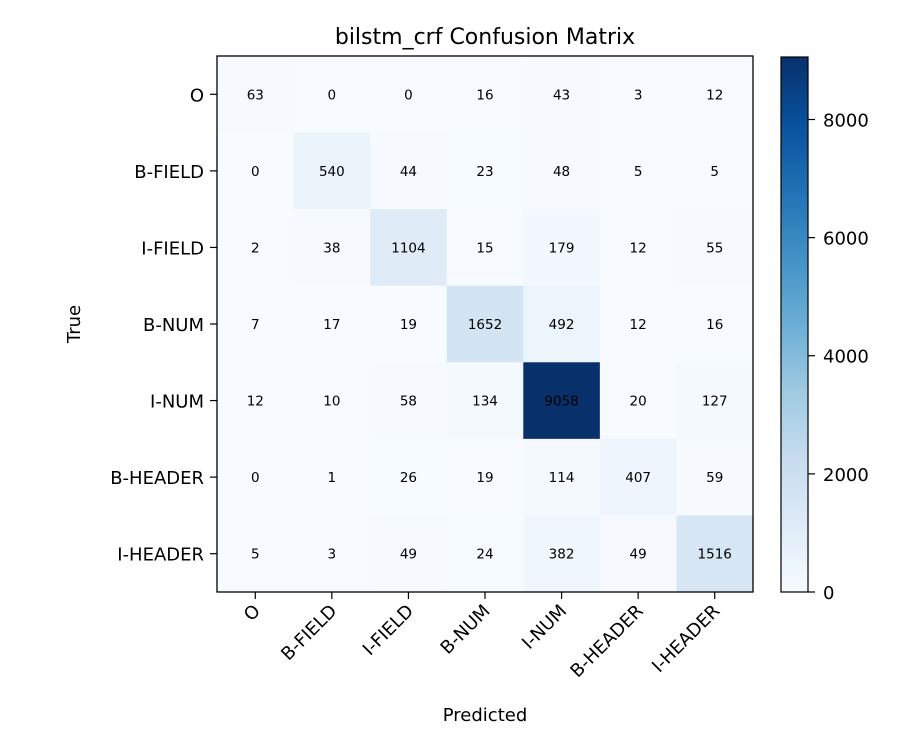 The width and height of the screenshot is (900, 755). I want to click on y-tick-label: I-NUM, so click(177, 402).